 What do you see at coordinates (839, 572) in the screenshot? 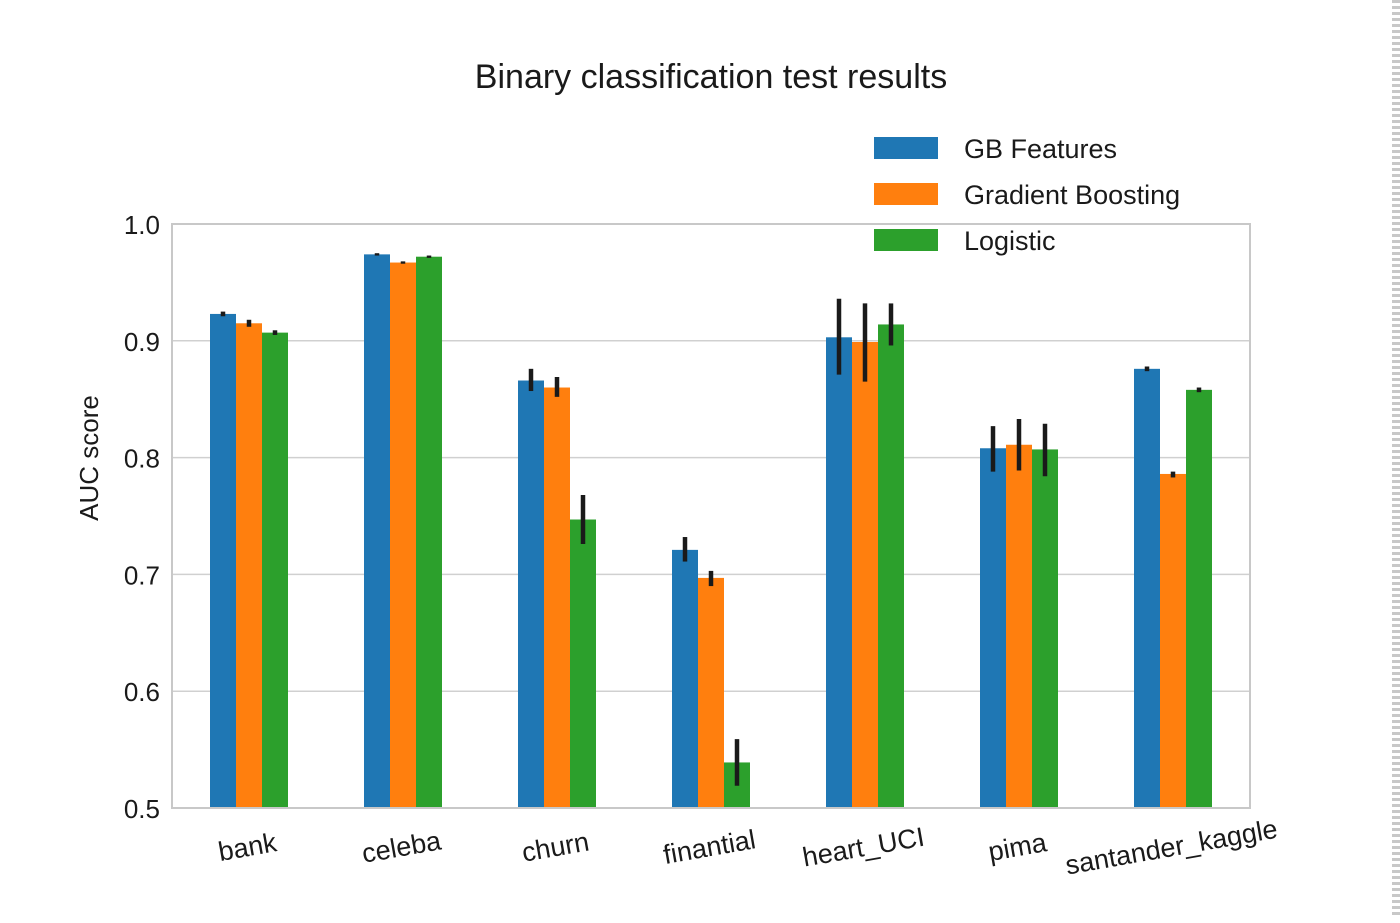
I see `bar-heart_UCI-gb-features` at bounding box center [839, 572].